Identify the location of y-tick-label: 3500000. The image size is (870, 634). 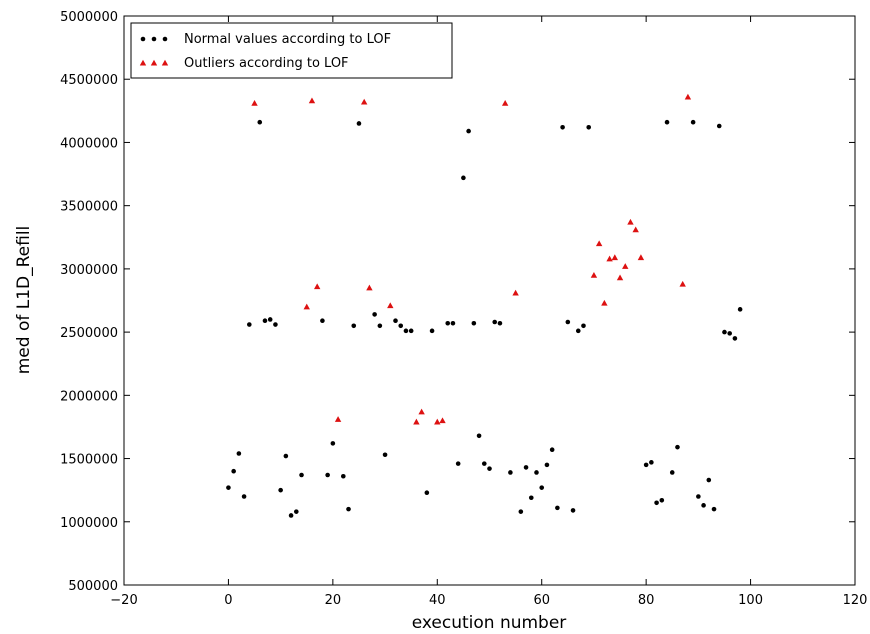
(89, 207).